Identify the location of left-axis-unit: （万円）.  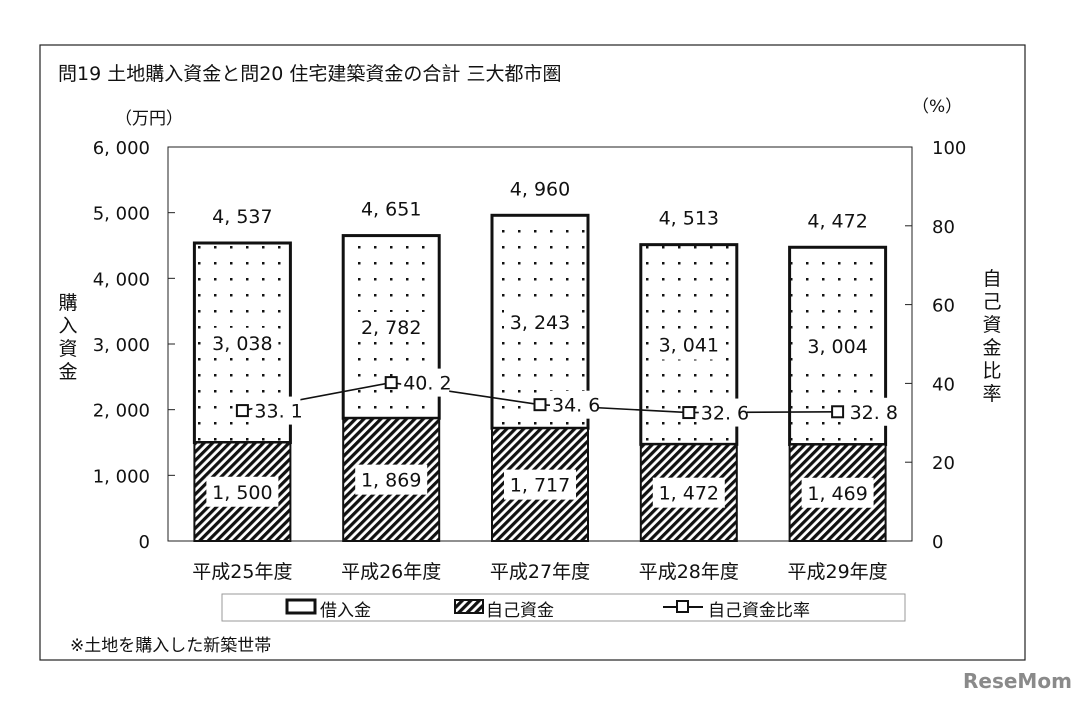
(149, 119).